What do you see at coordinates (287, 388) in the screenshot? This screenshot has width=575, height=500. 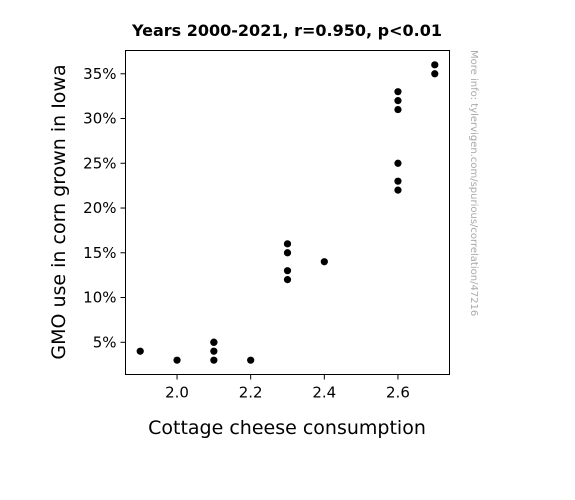 I see `x-axis: 2.0 2.2 2.4 2.6` at bounding box center [287, 388].